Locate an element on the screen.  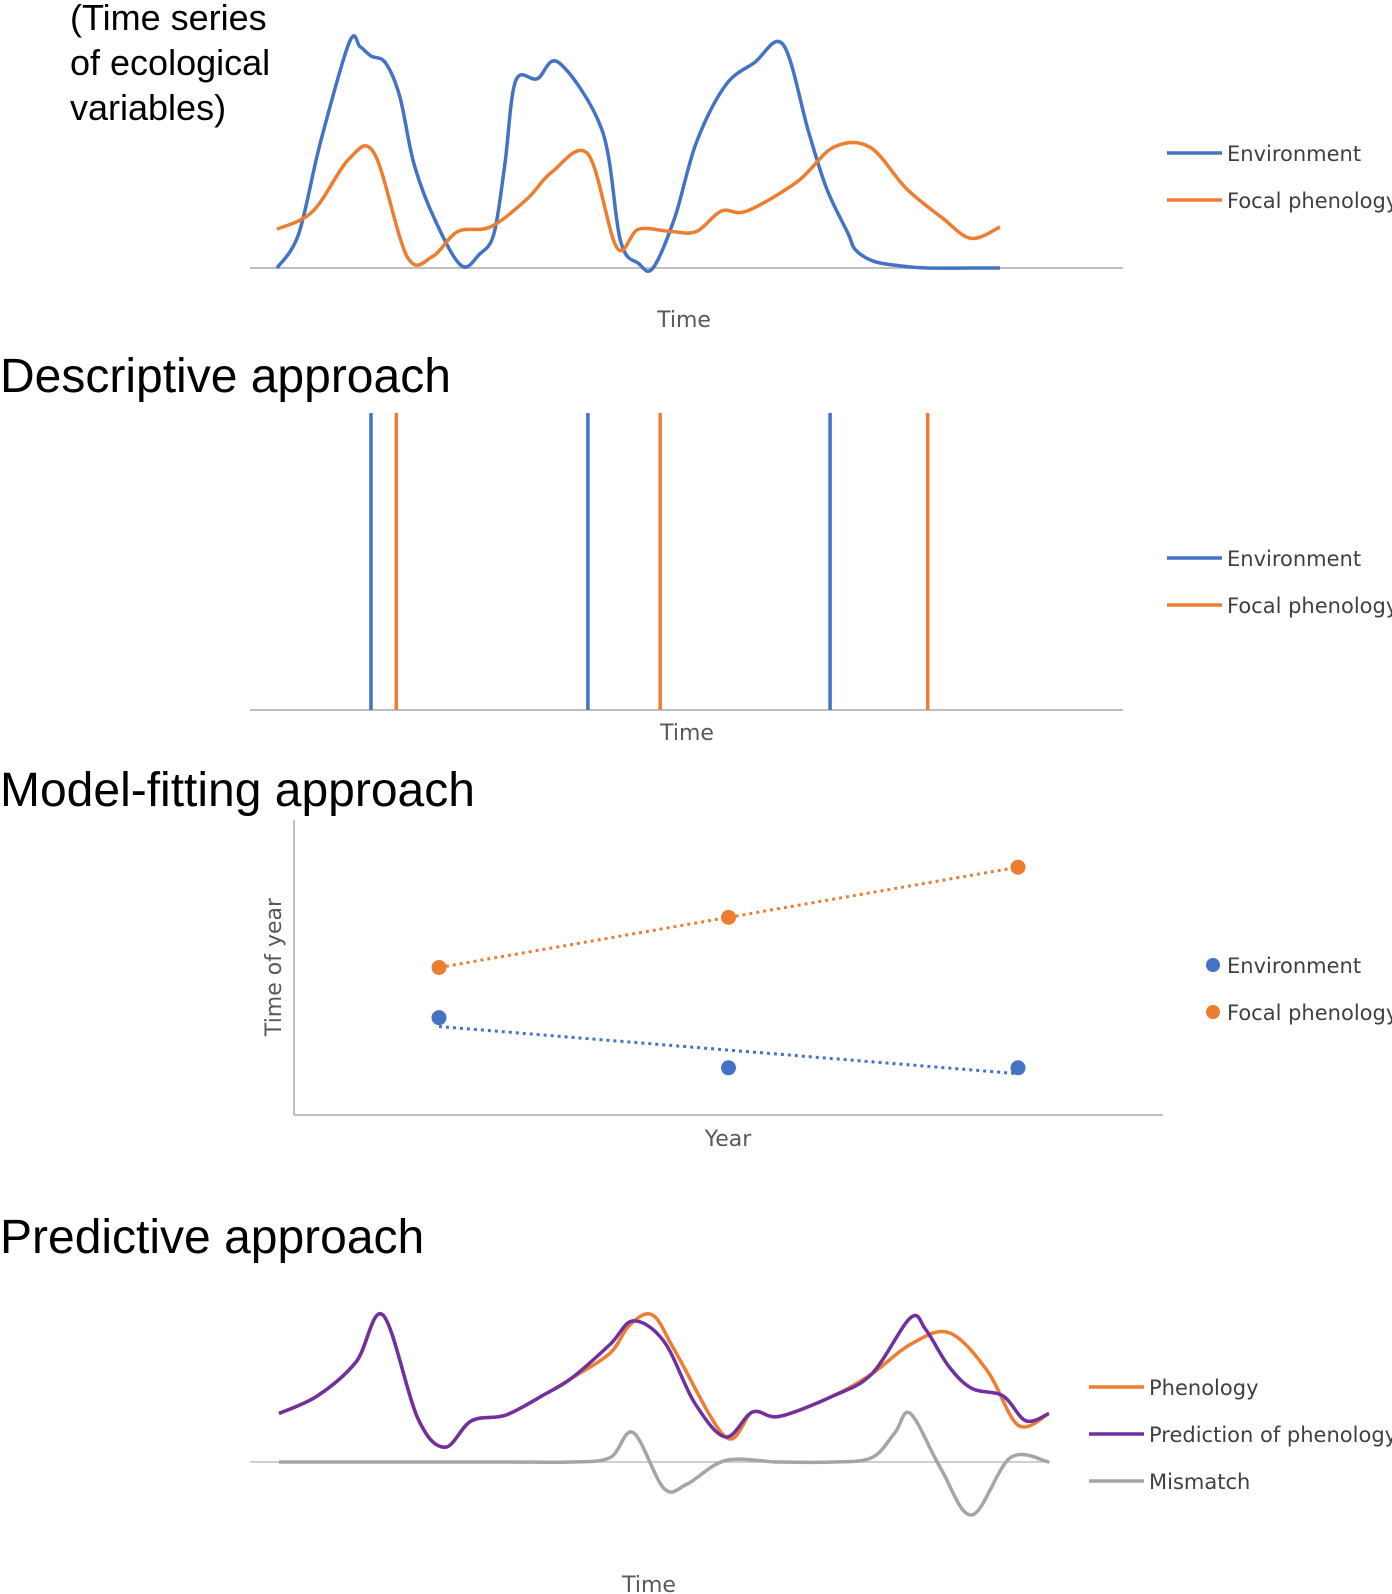
legend-marker-environment is located at coordinates (1213, 965).